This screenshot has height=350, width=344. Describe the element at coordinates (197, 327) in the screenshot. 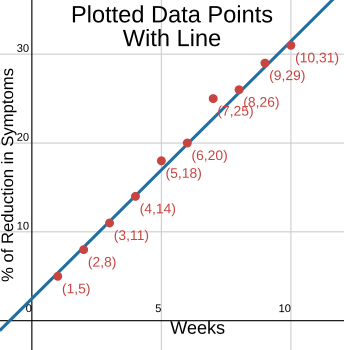

I see `x-axis-title: Weeks` at that location.